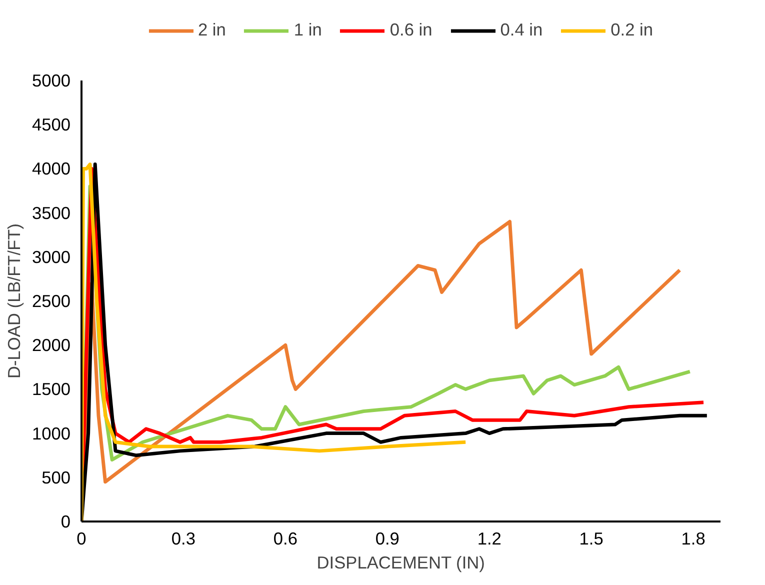  What do you see at coordinates (51, 80) in the screenshot?
I see `y-tick-label: 5000` at bounding box center [51, 80].